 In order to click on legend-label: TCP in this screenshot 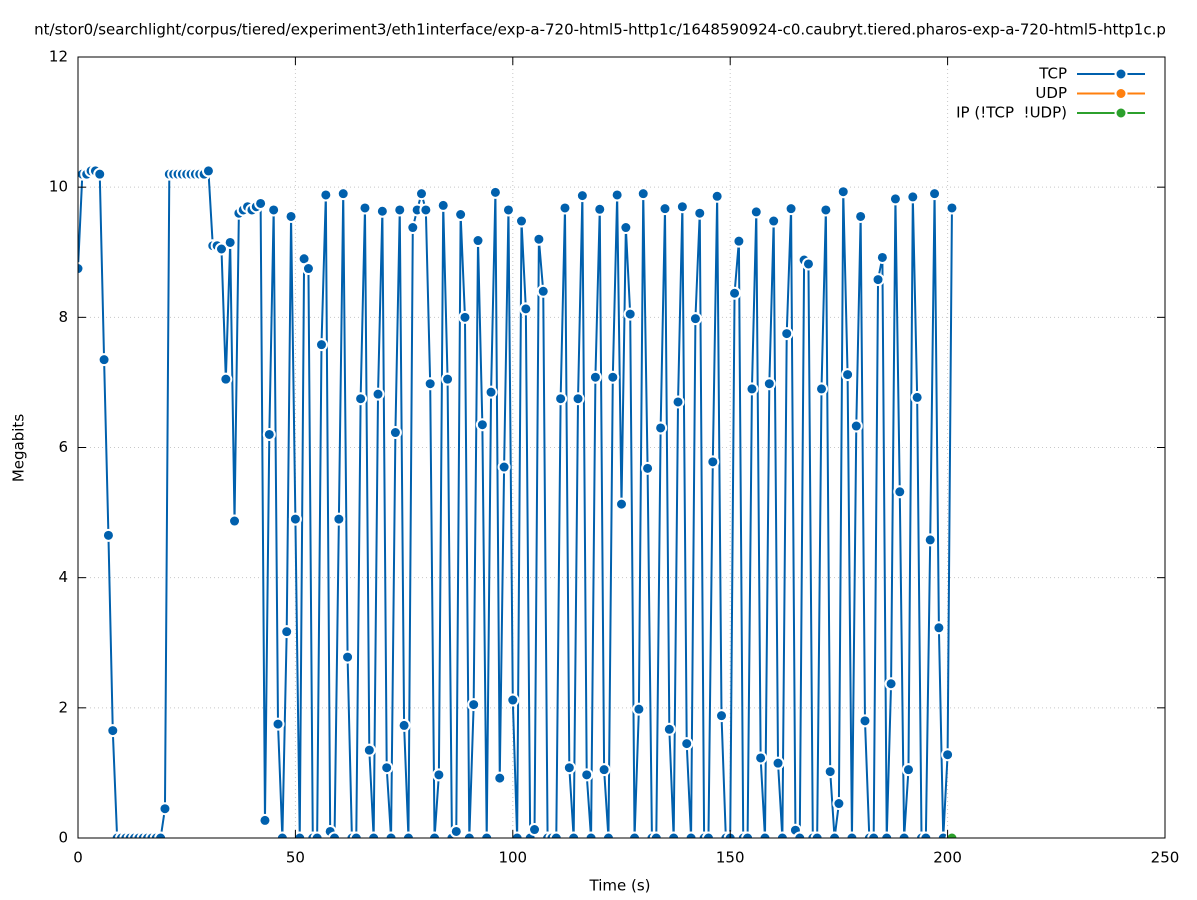, I will do `click(1052, 74)`.